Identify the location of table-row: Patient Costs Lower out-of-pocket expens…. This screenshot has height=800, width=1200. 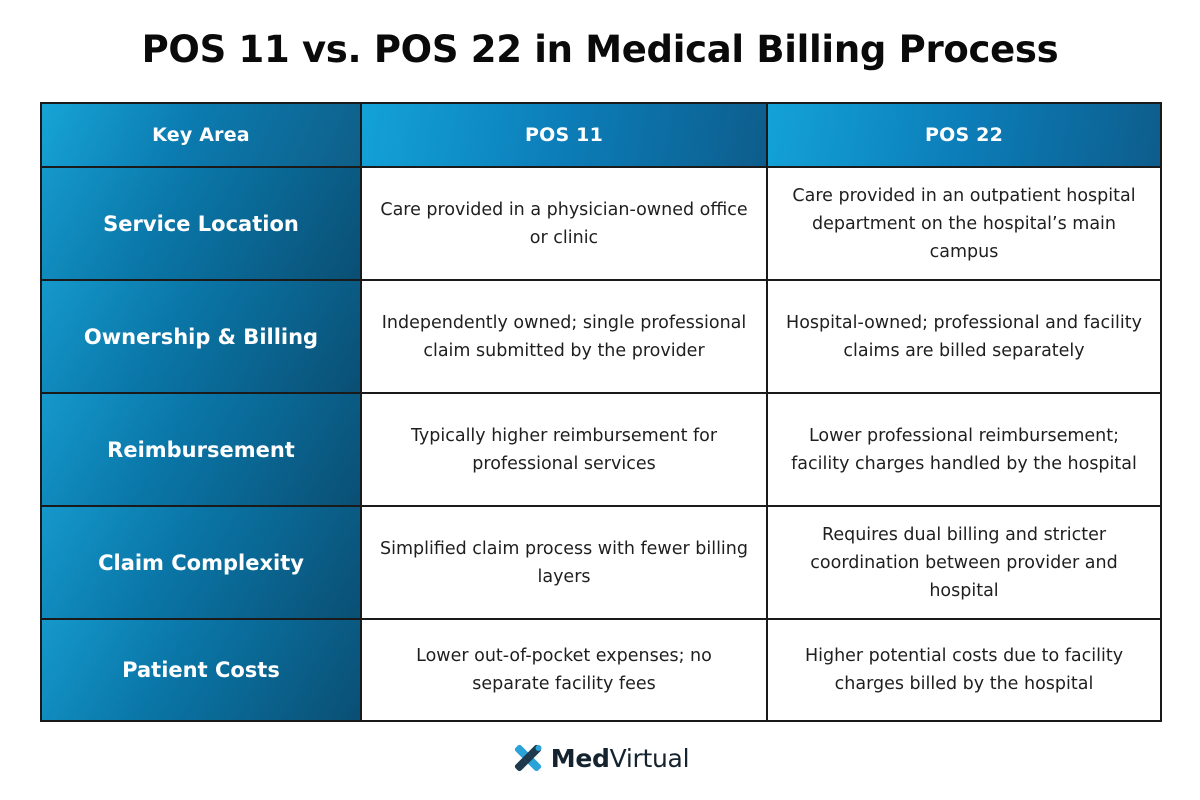
(601, 670).